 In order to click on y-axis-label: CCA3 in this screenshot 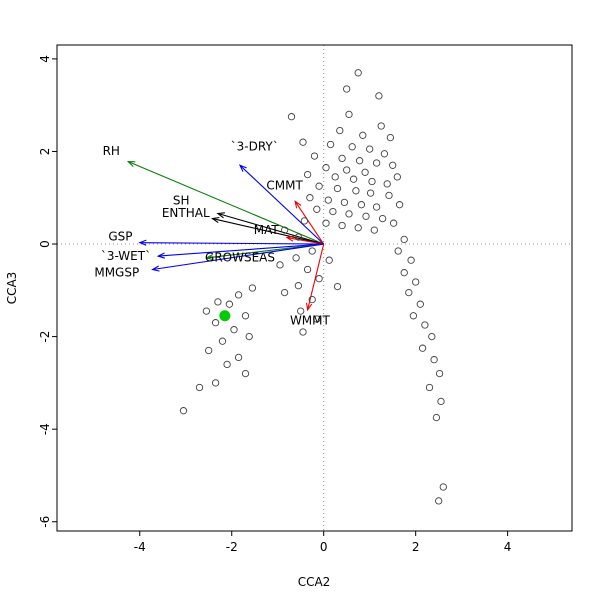, I will do `click(12, 288)`.